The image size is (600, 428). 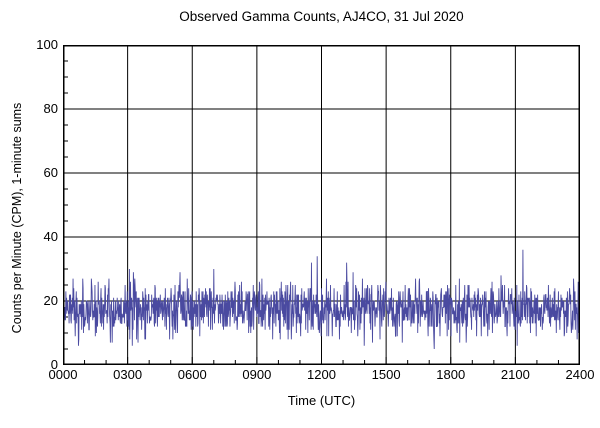 What do you see at coordinates (50, 236) in the screenshot?
I see `y-tick-label: 40` at bounding box center [50, 236].